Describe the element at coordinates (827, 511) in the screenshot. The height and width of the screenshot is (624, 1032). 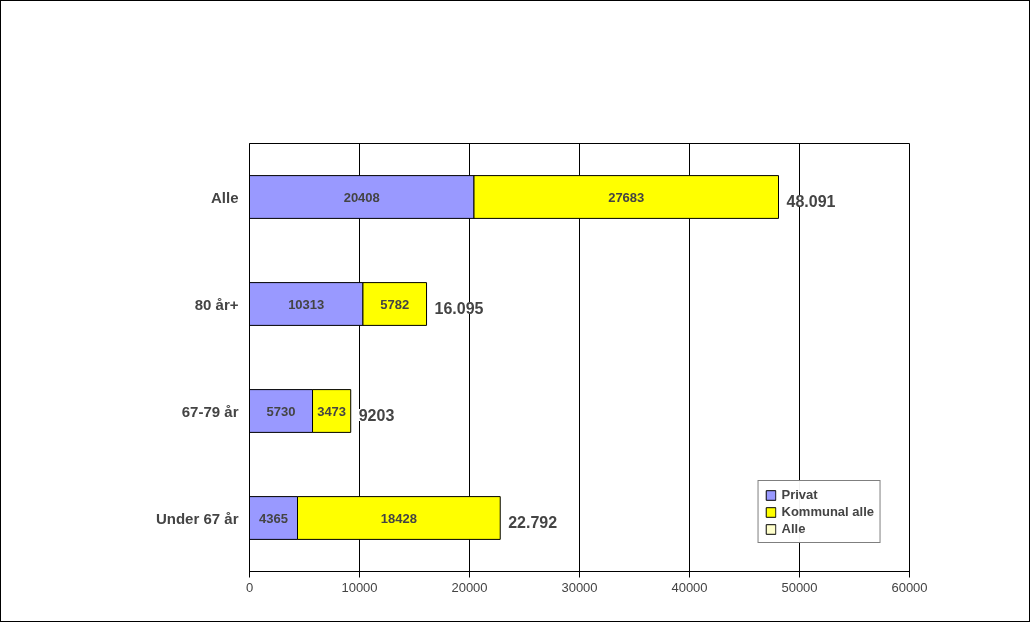
I see `legend-label: Kommunal alle` at that location.